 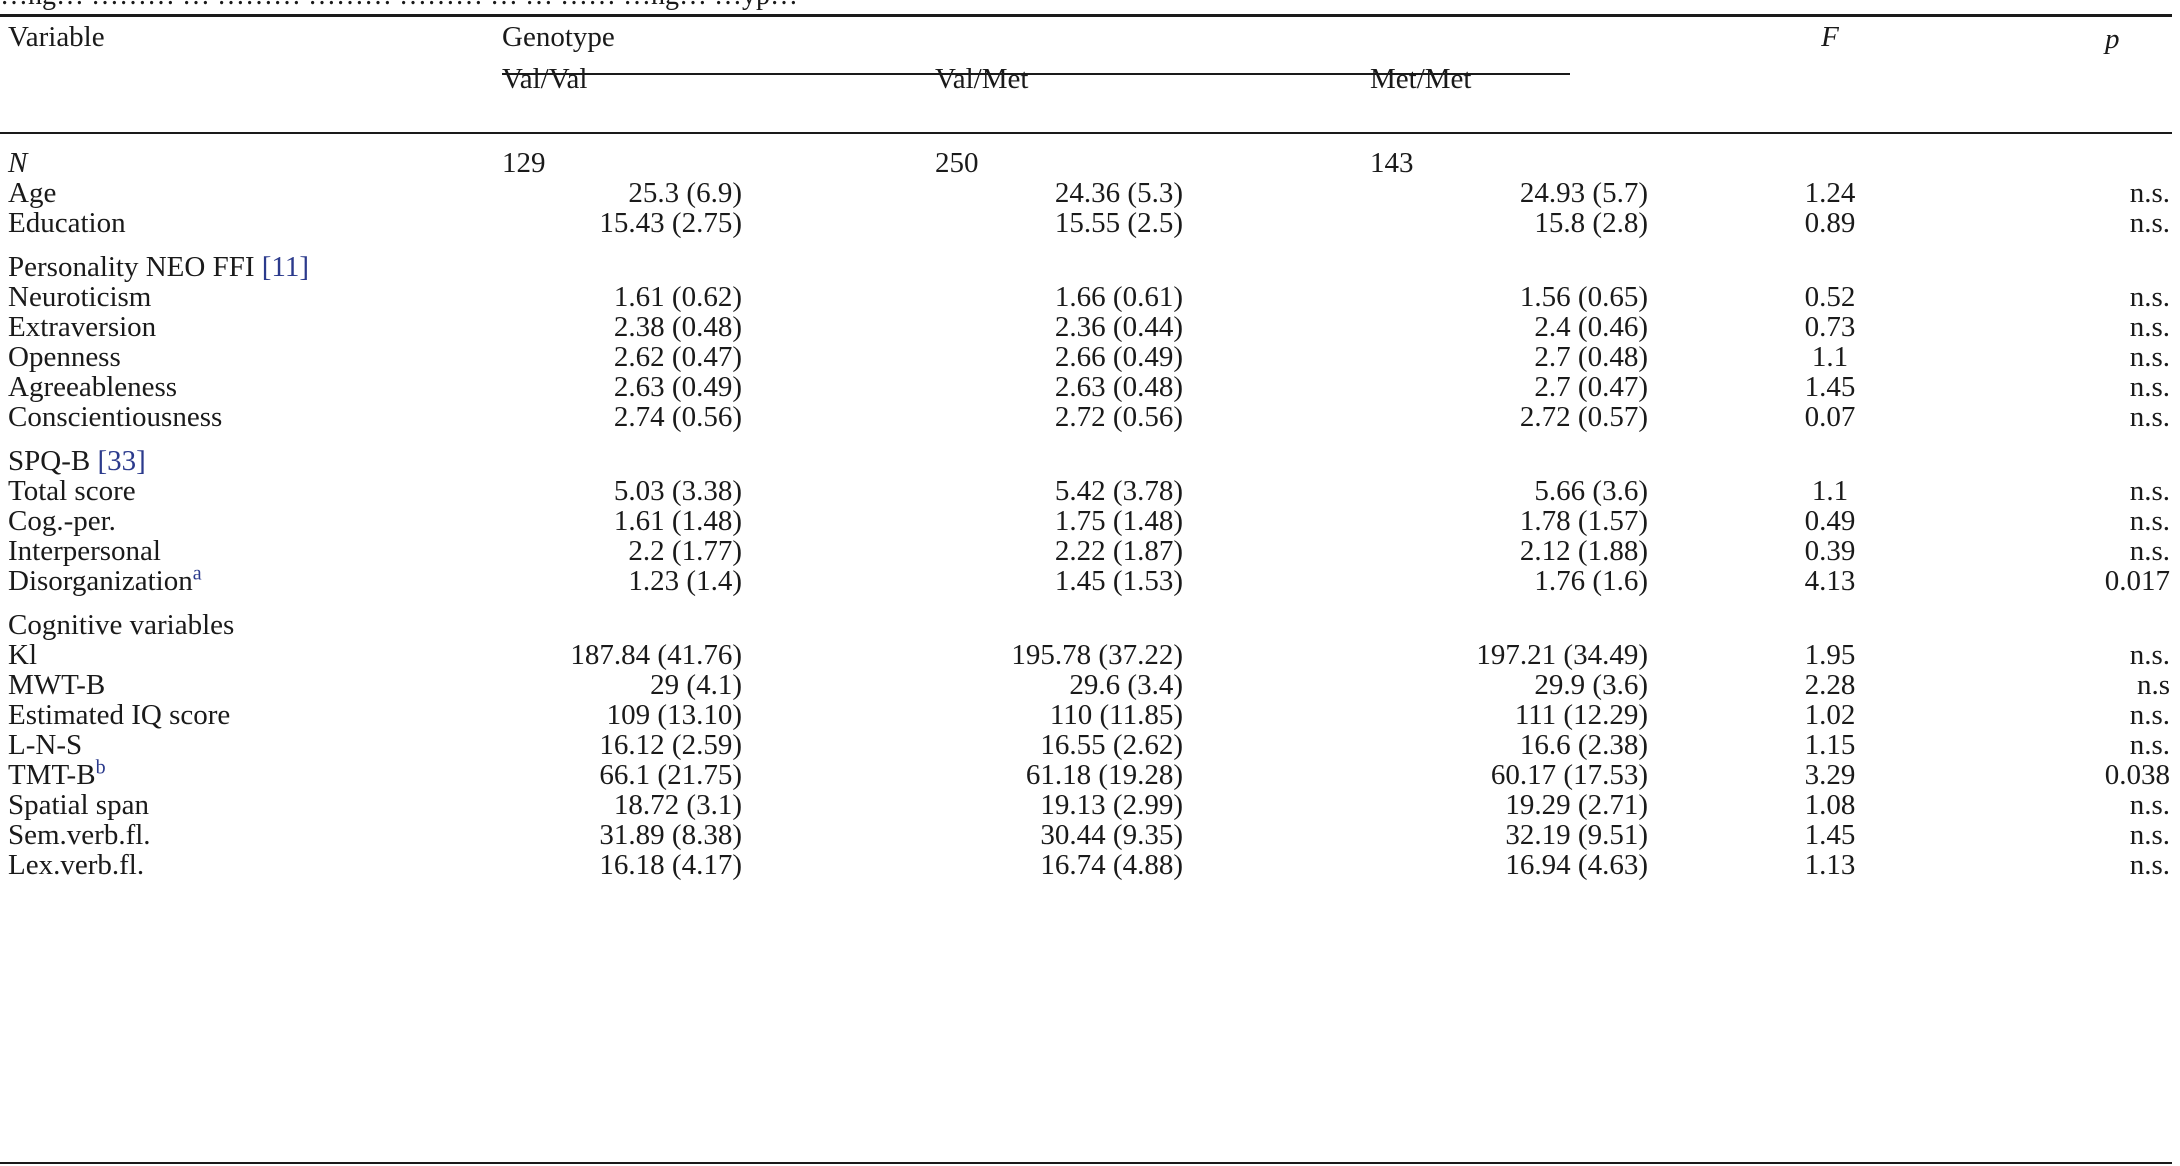 I want to click on cell-val-val: 16.18 (4.17), so click(x=670, y=865).